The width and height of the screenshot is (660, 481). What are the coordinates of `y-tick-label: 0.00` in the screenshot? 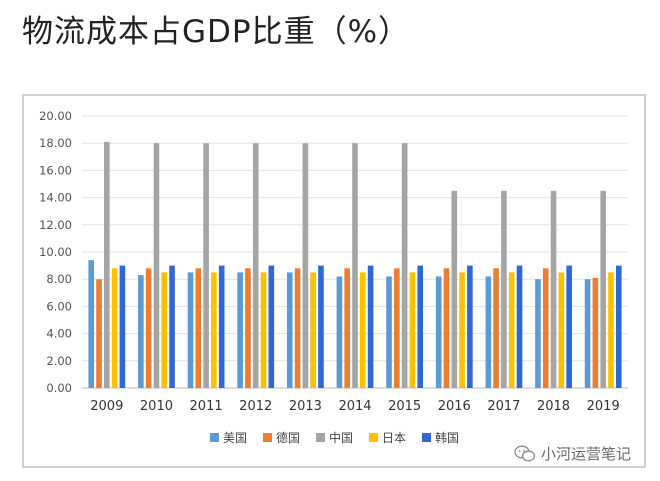 It's located at (59, 388).